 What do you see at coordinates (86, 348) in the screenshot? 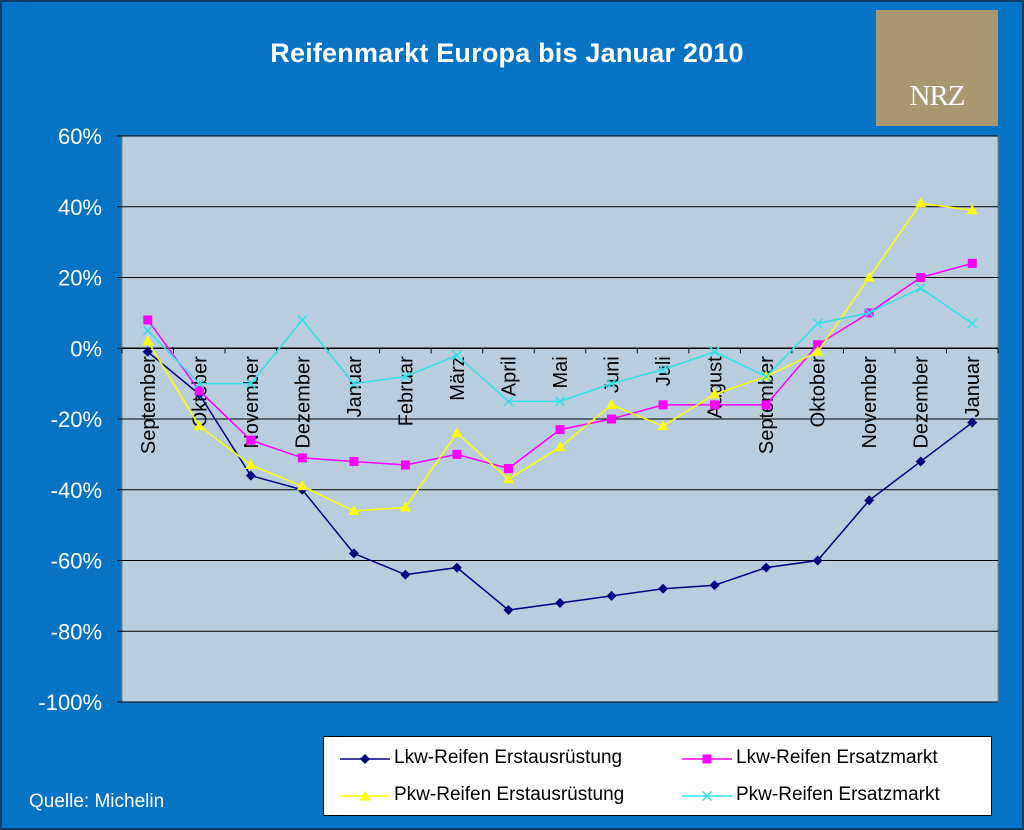
I see `y-tick-label: 0%` at bounding box center [86, 348].